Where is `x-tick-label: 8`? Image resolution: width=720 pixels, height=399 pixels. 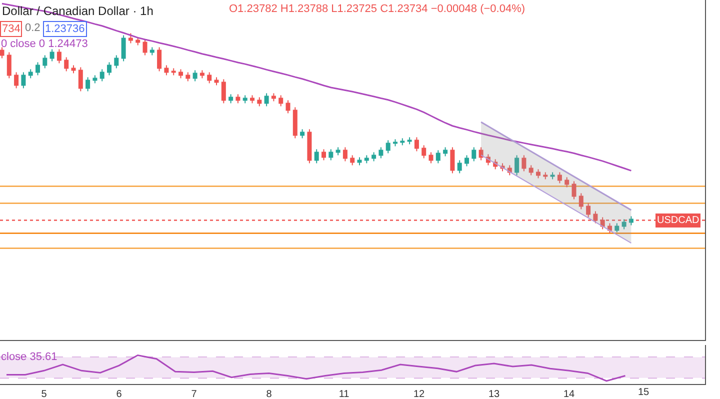 x-tick-label: 8 is located at coordinates (269, 394).